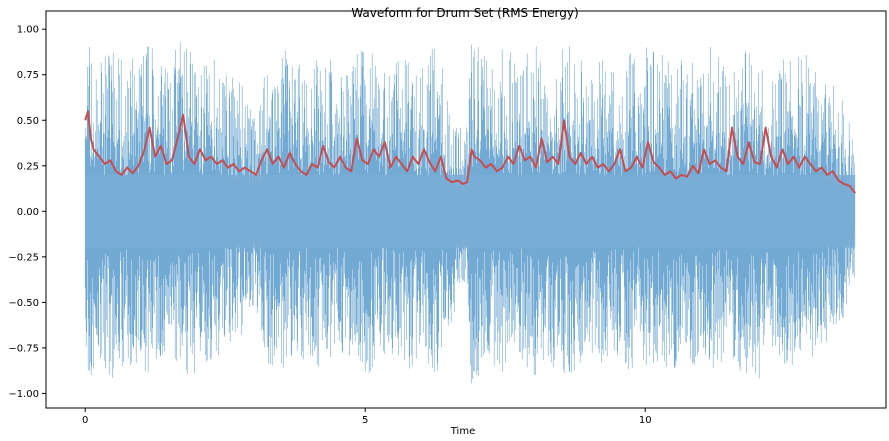 This screenshot has height=441, width=889. What do you see at coordinates (28, 166) in the screenshot?
I see `y-tick-label: 0.25` at bounding box center [28, 166].